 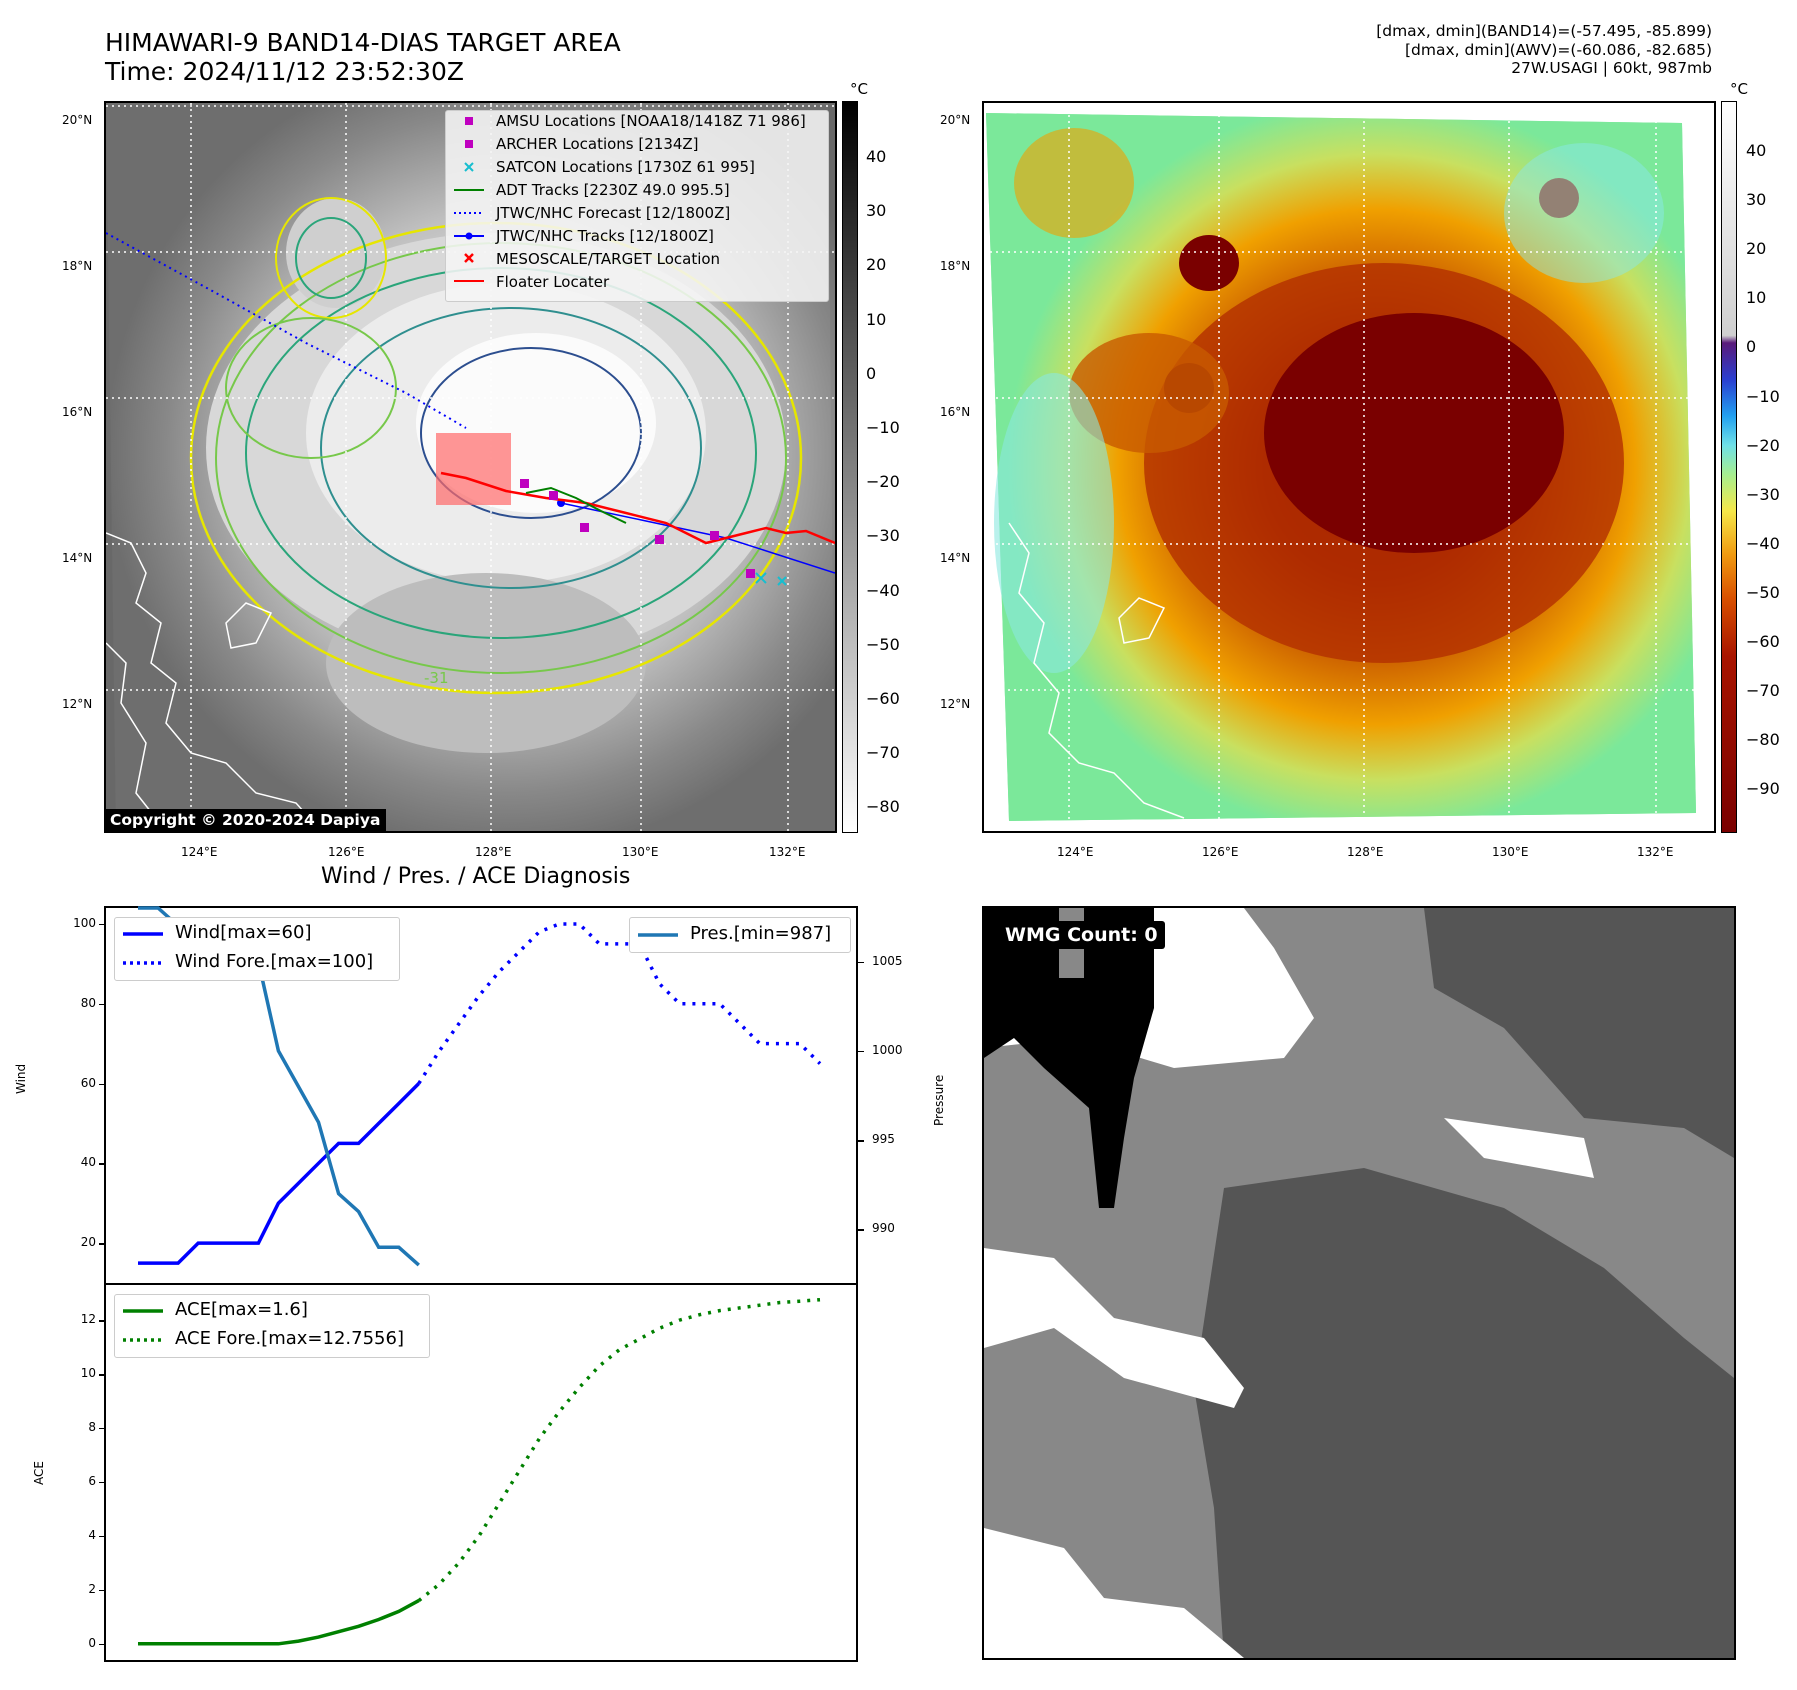 What do you see at coordinates (761, 933) in the screenshot?
I see `legend-pres: Pres.[min=987]` at bounding box center [761, 933].